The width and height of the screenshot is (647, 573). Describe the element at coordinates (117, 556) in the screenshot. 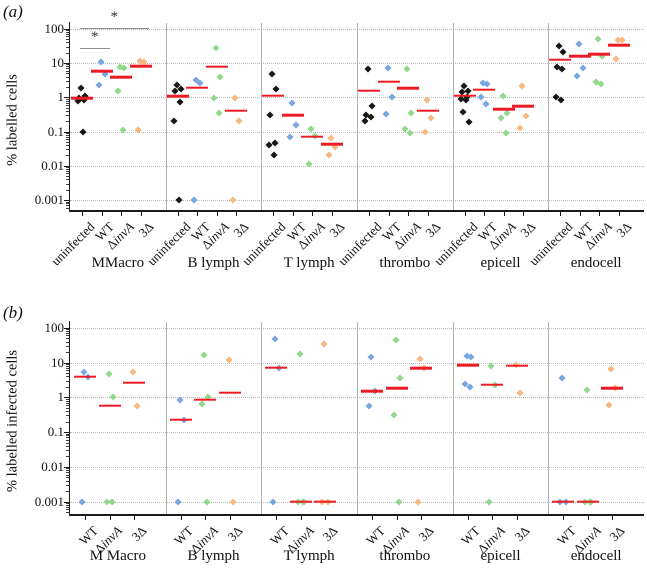

I see `group-label: M Macro` at that location.